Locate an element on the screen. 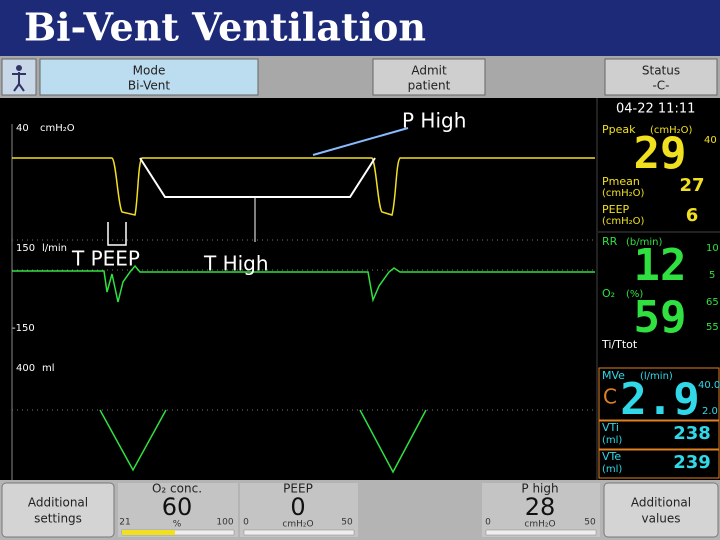 The width and height of the screenshot is (720, 540). axis-min: -150 is located at coordinates (23, 328).